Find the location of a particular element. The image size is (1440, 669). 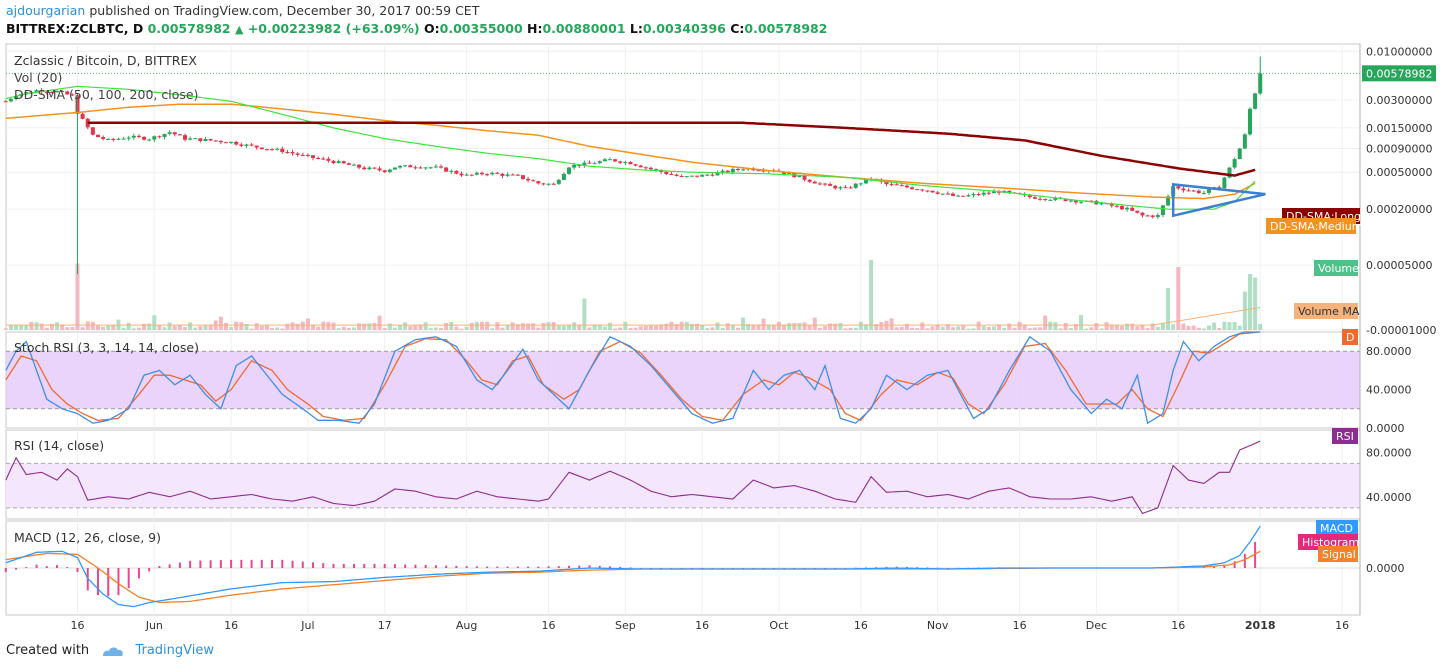

symbol-label: BITTREX:ZCLBTC, D is located at coordinates (75, 28).